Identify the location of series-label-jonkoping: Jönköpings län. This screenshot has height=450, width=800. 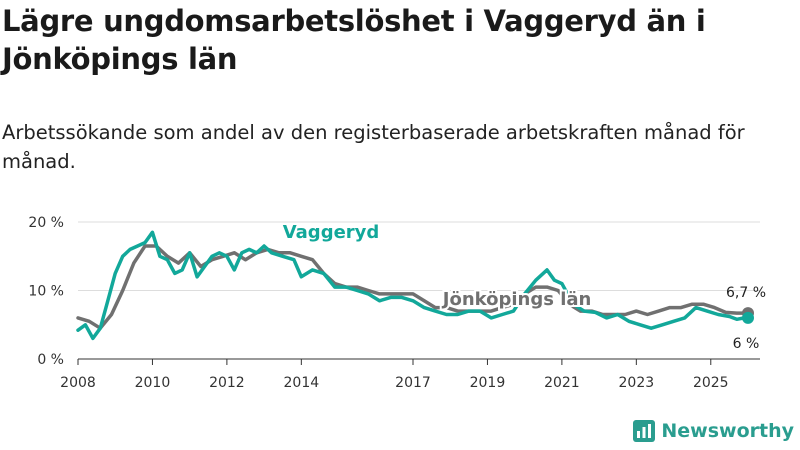
(516, 299).